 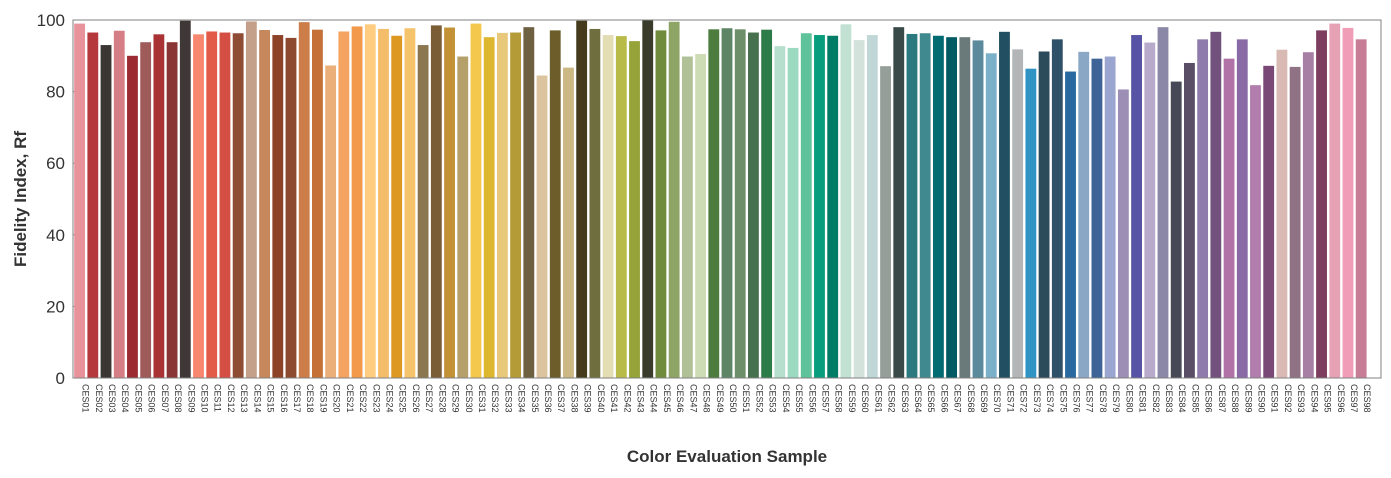 What do you see at coordinates (1321, 204) in the screenshot?
I see `bar-ces95` at bounding box center [1321, 204].